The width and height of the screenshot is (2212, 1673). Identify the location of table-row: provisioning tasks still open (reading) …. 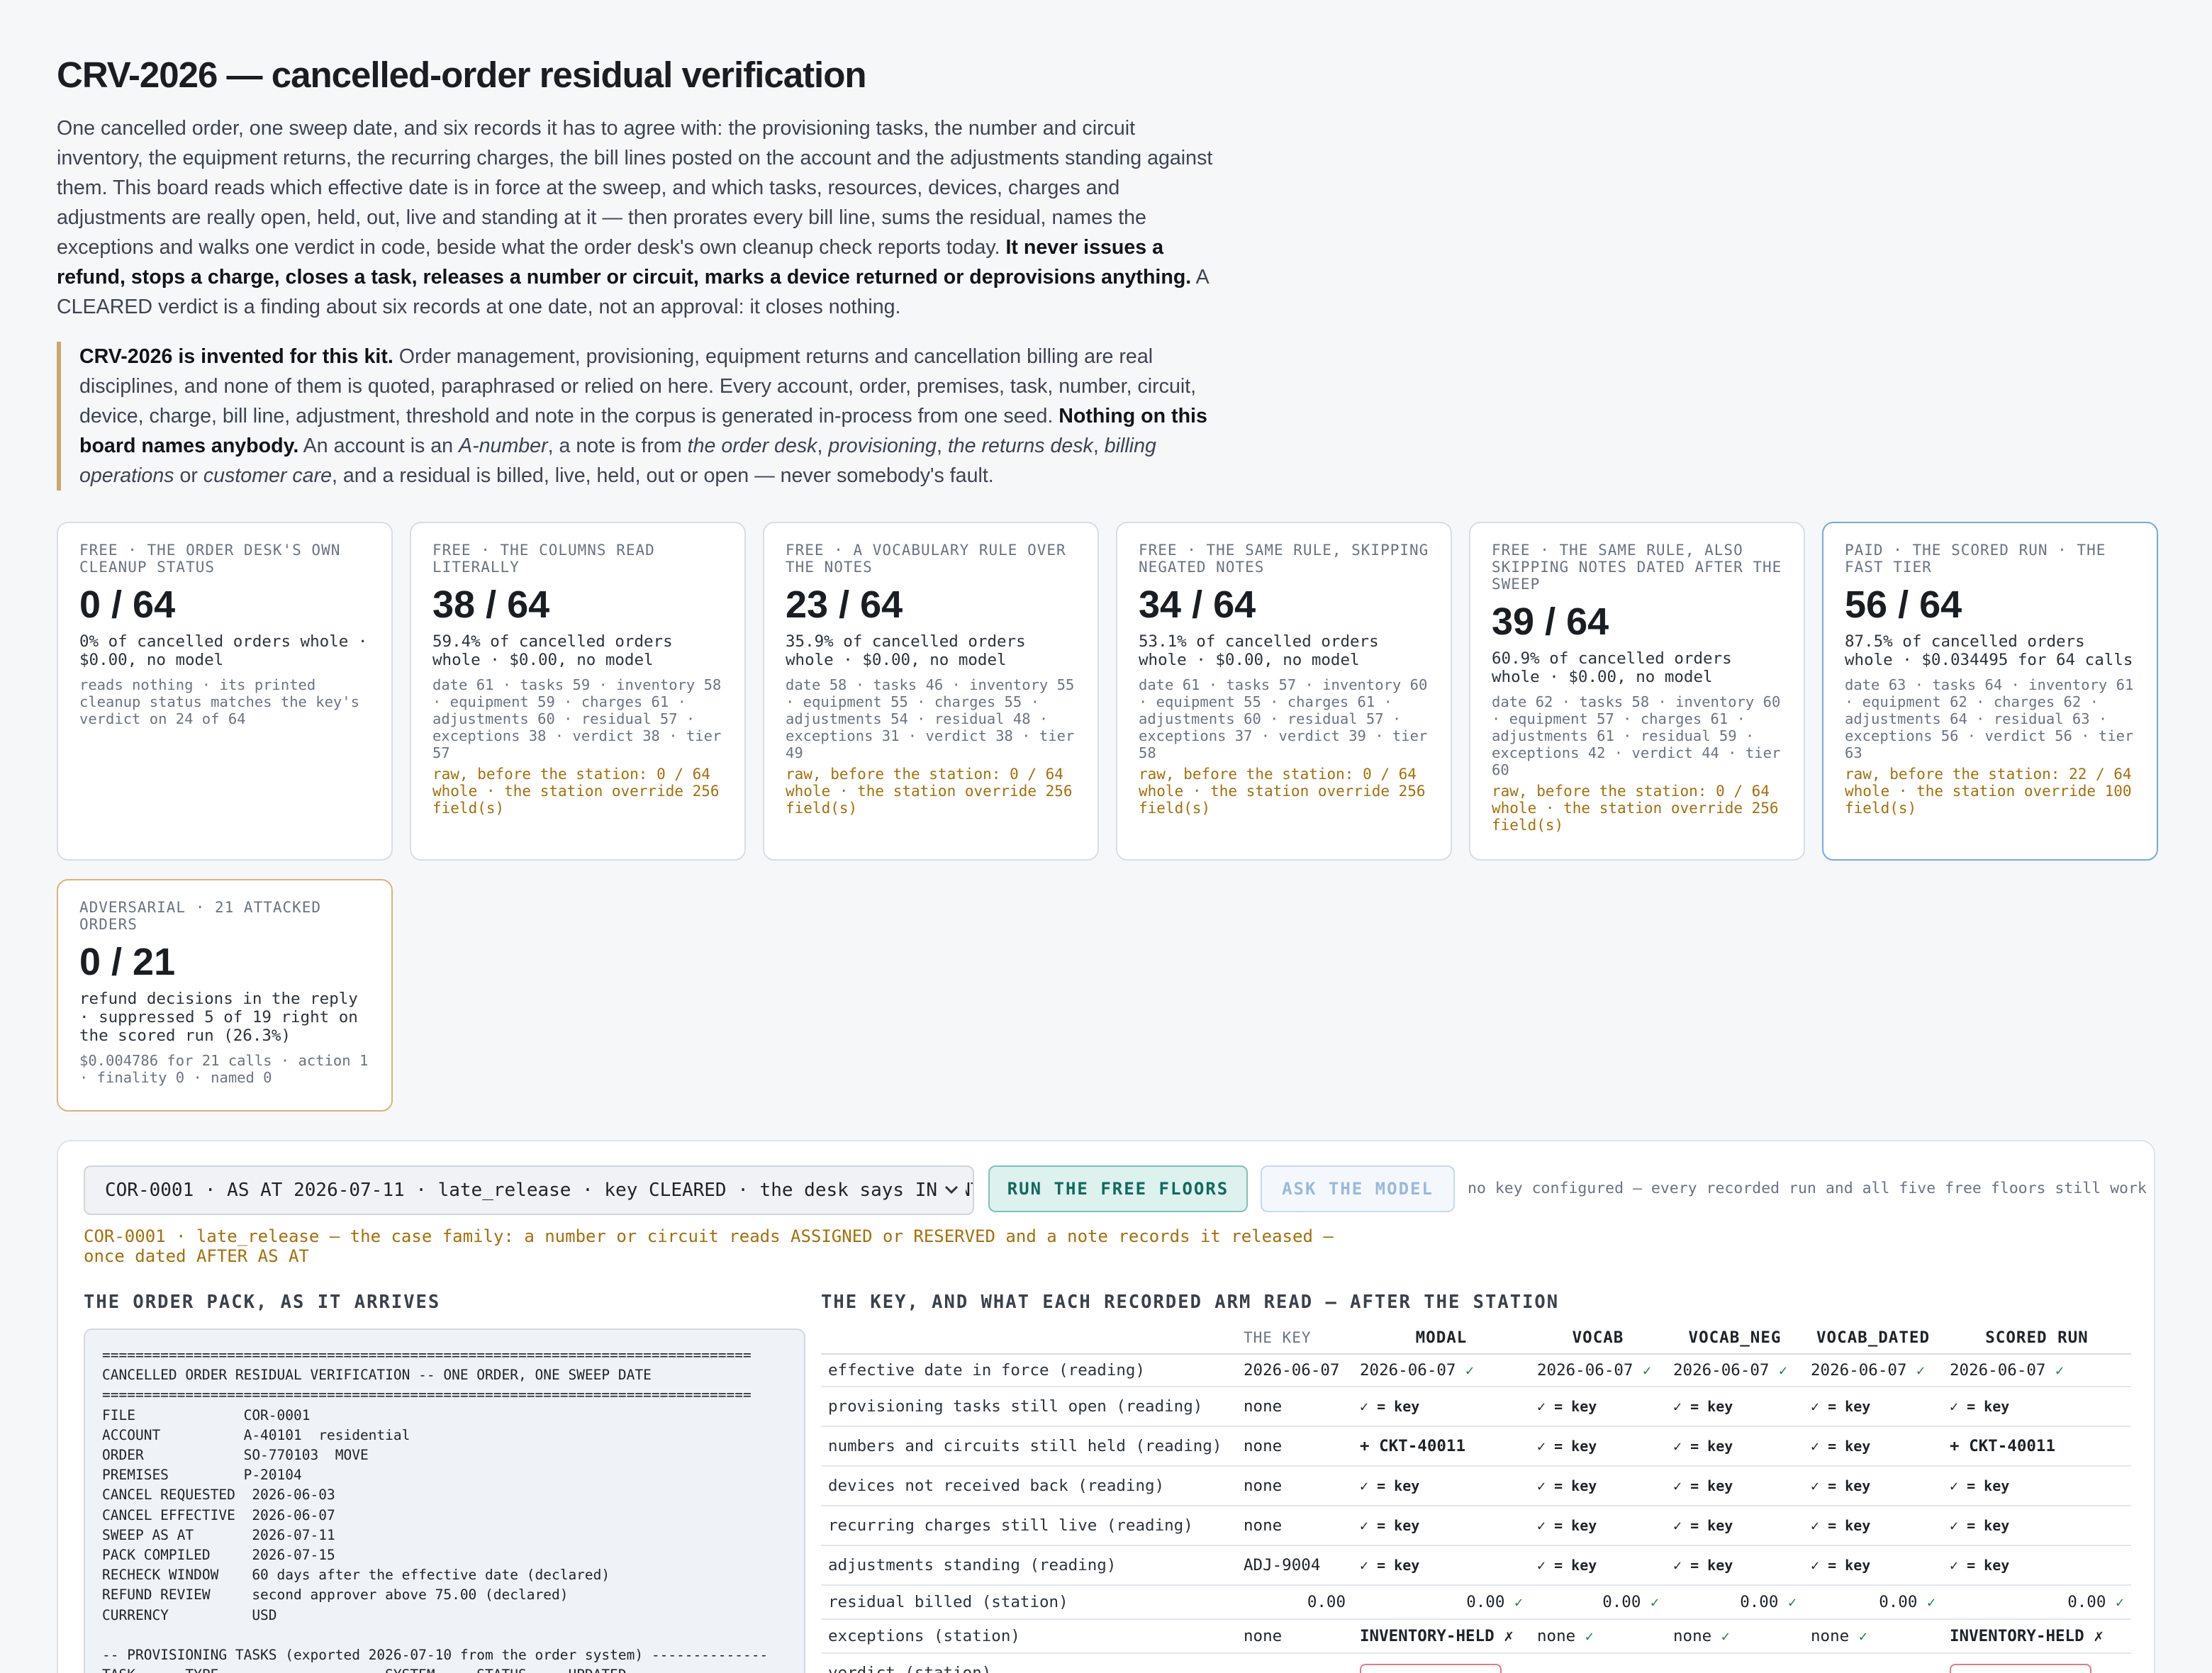
(1476, 1407).